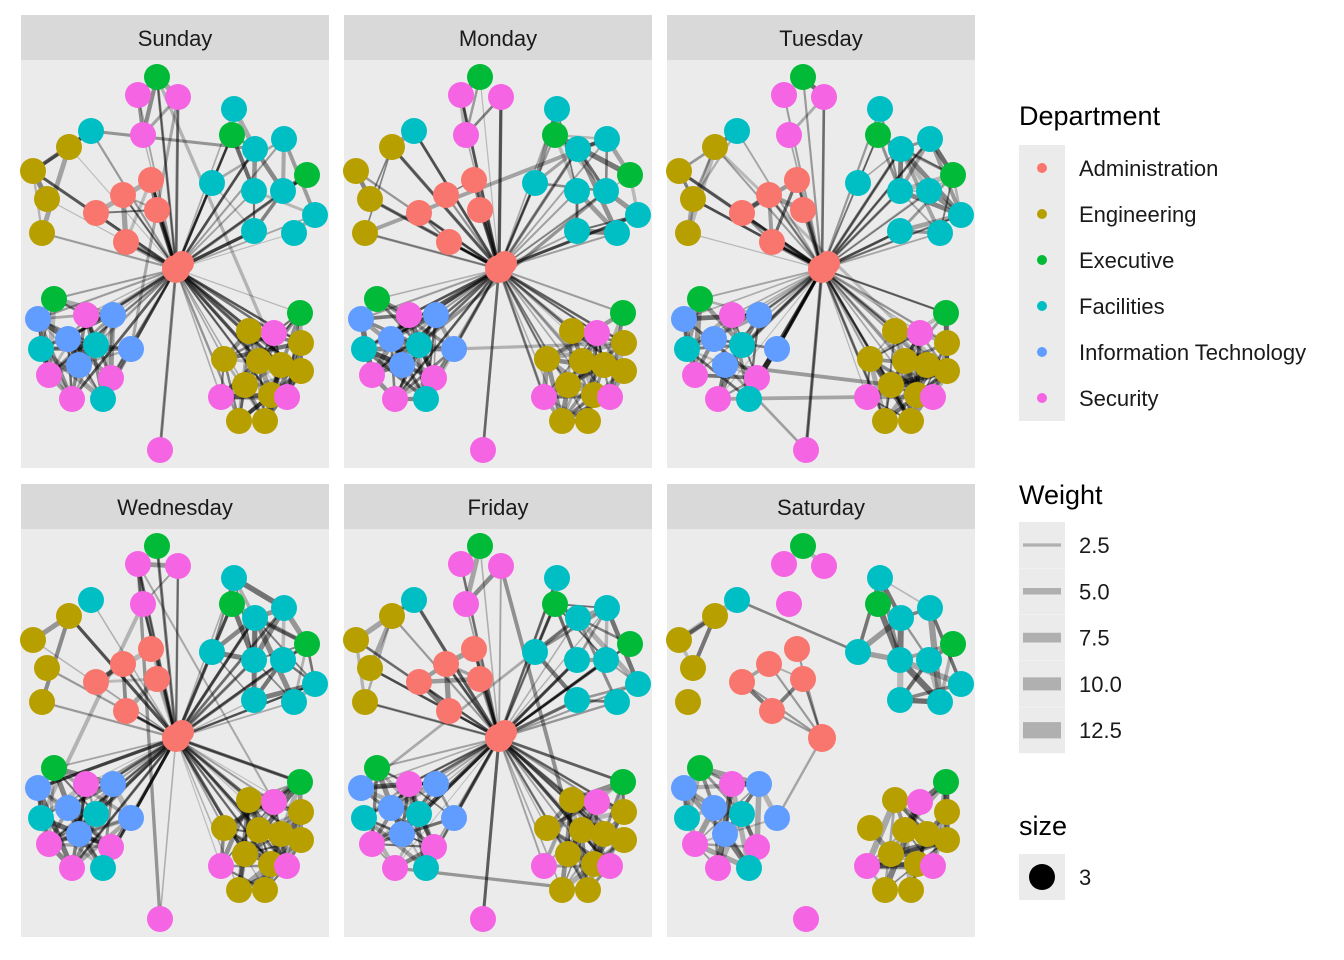 The height and width of the screenshot is (960, 1344). What do you see at coordinates (1137, 214) in the screenshot?
I see `legend-label: Engineering` at bounding box center [1137, 214].